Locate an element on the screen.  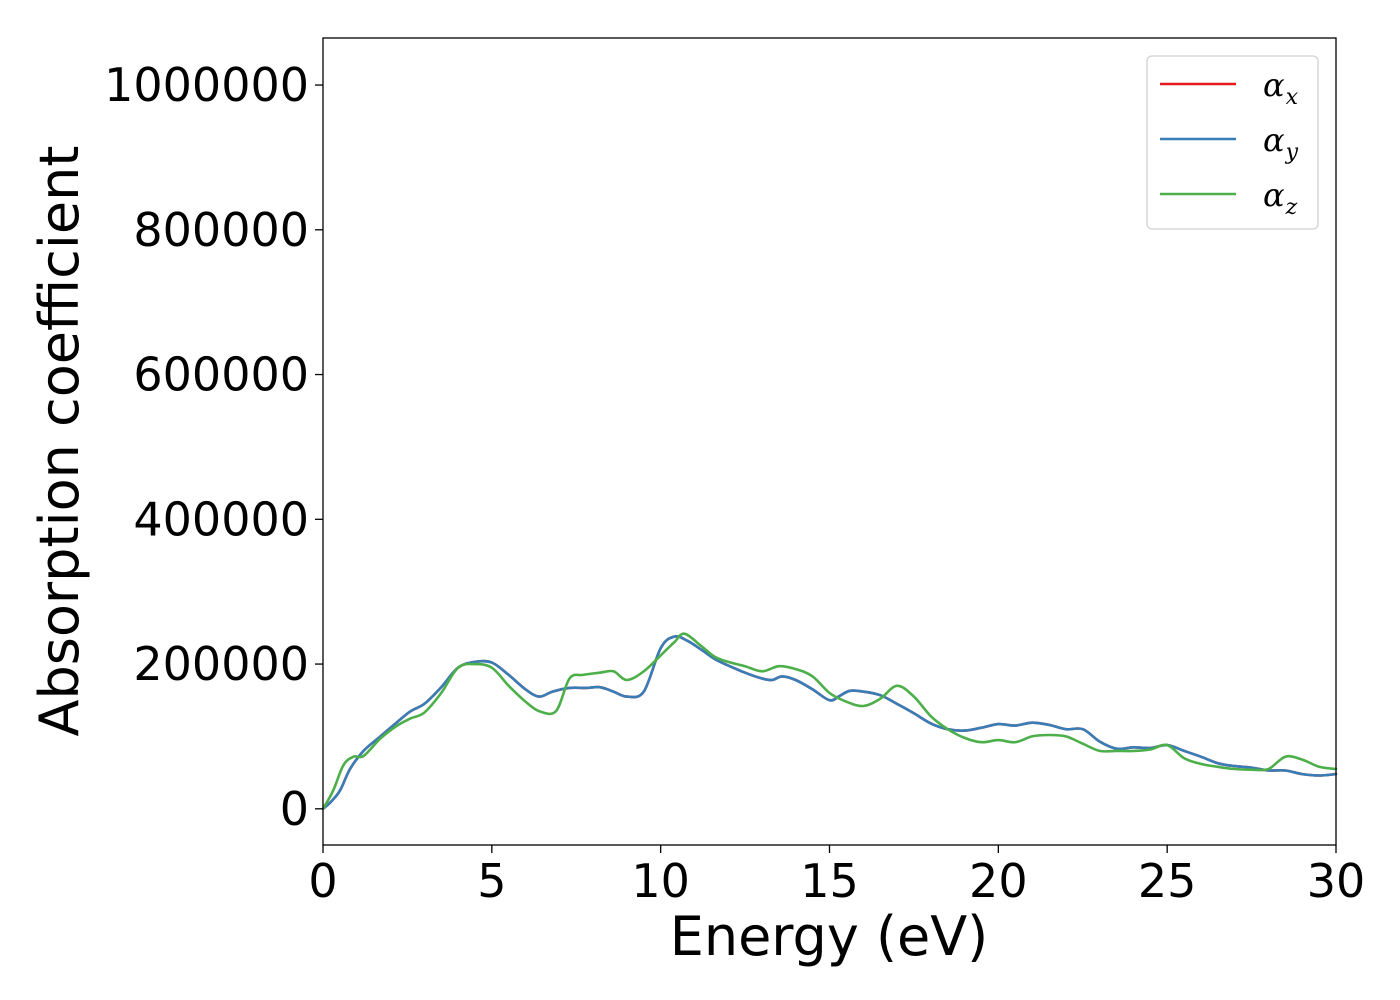
y-tick-label: 0 is located at coordinates (294, 809).